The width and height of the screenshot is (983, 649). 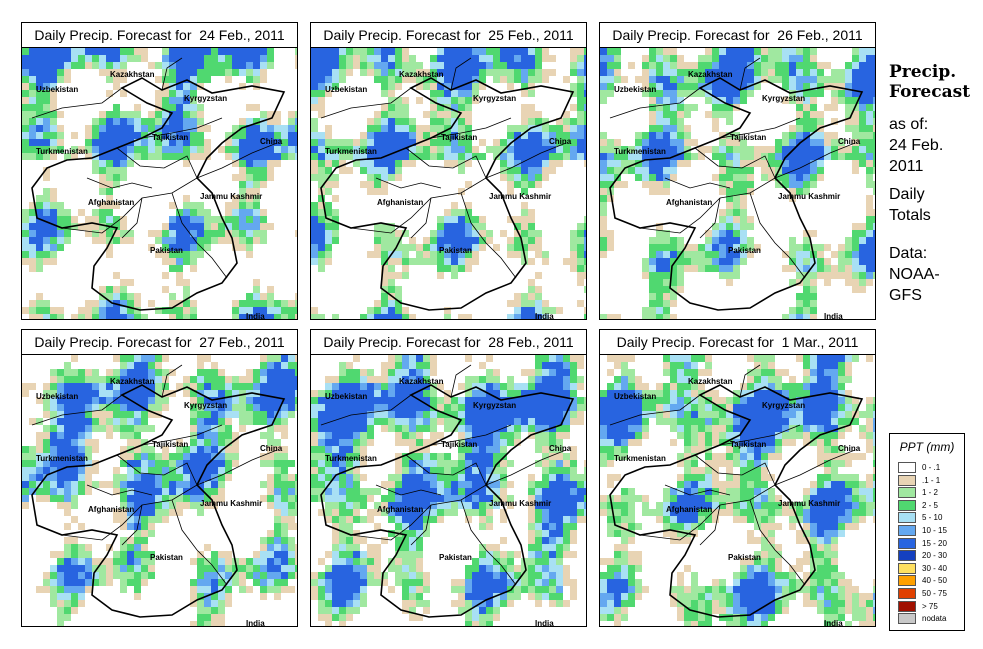 What do you see at coordinates (418, 205) in the screenshot?
I see `province-border` at bounding box center [418, 205].